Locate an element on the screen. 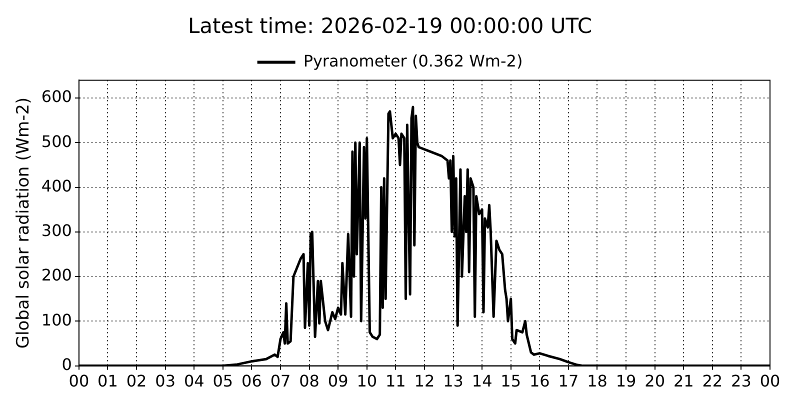 The width and height of the screenshot is (800, 400). x-tick-label: 21 is located at coordinates (683, 381).